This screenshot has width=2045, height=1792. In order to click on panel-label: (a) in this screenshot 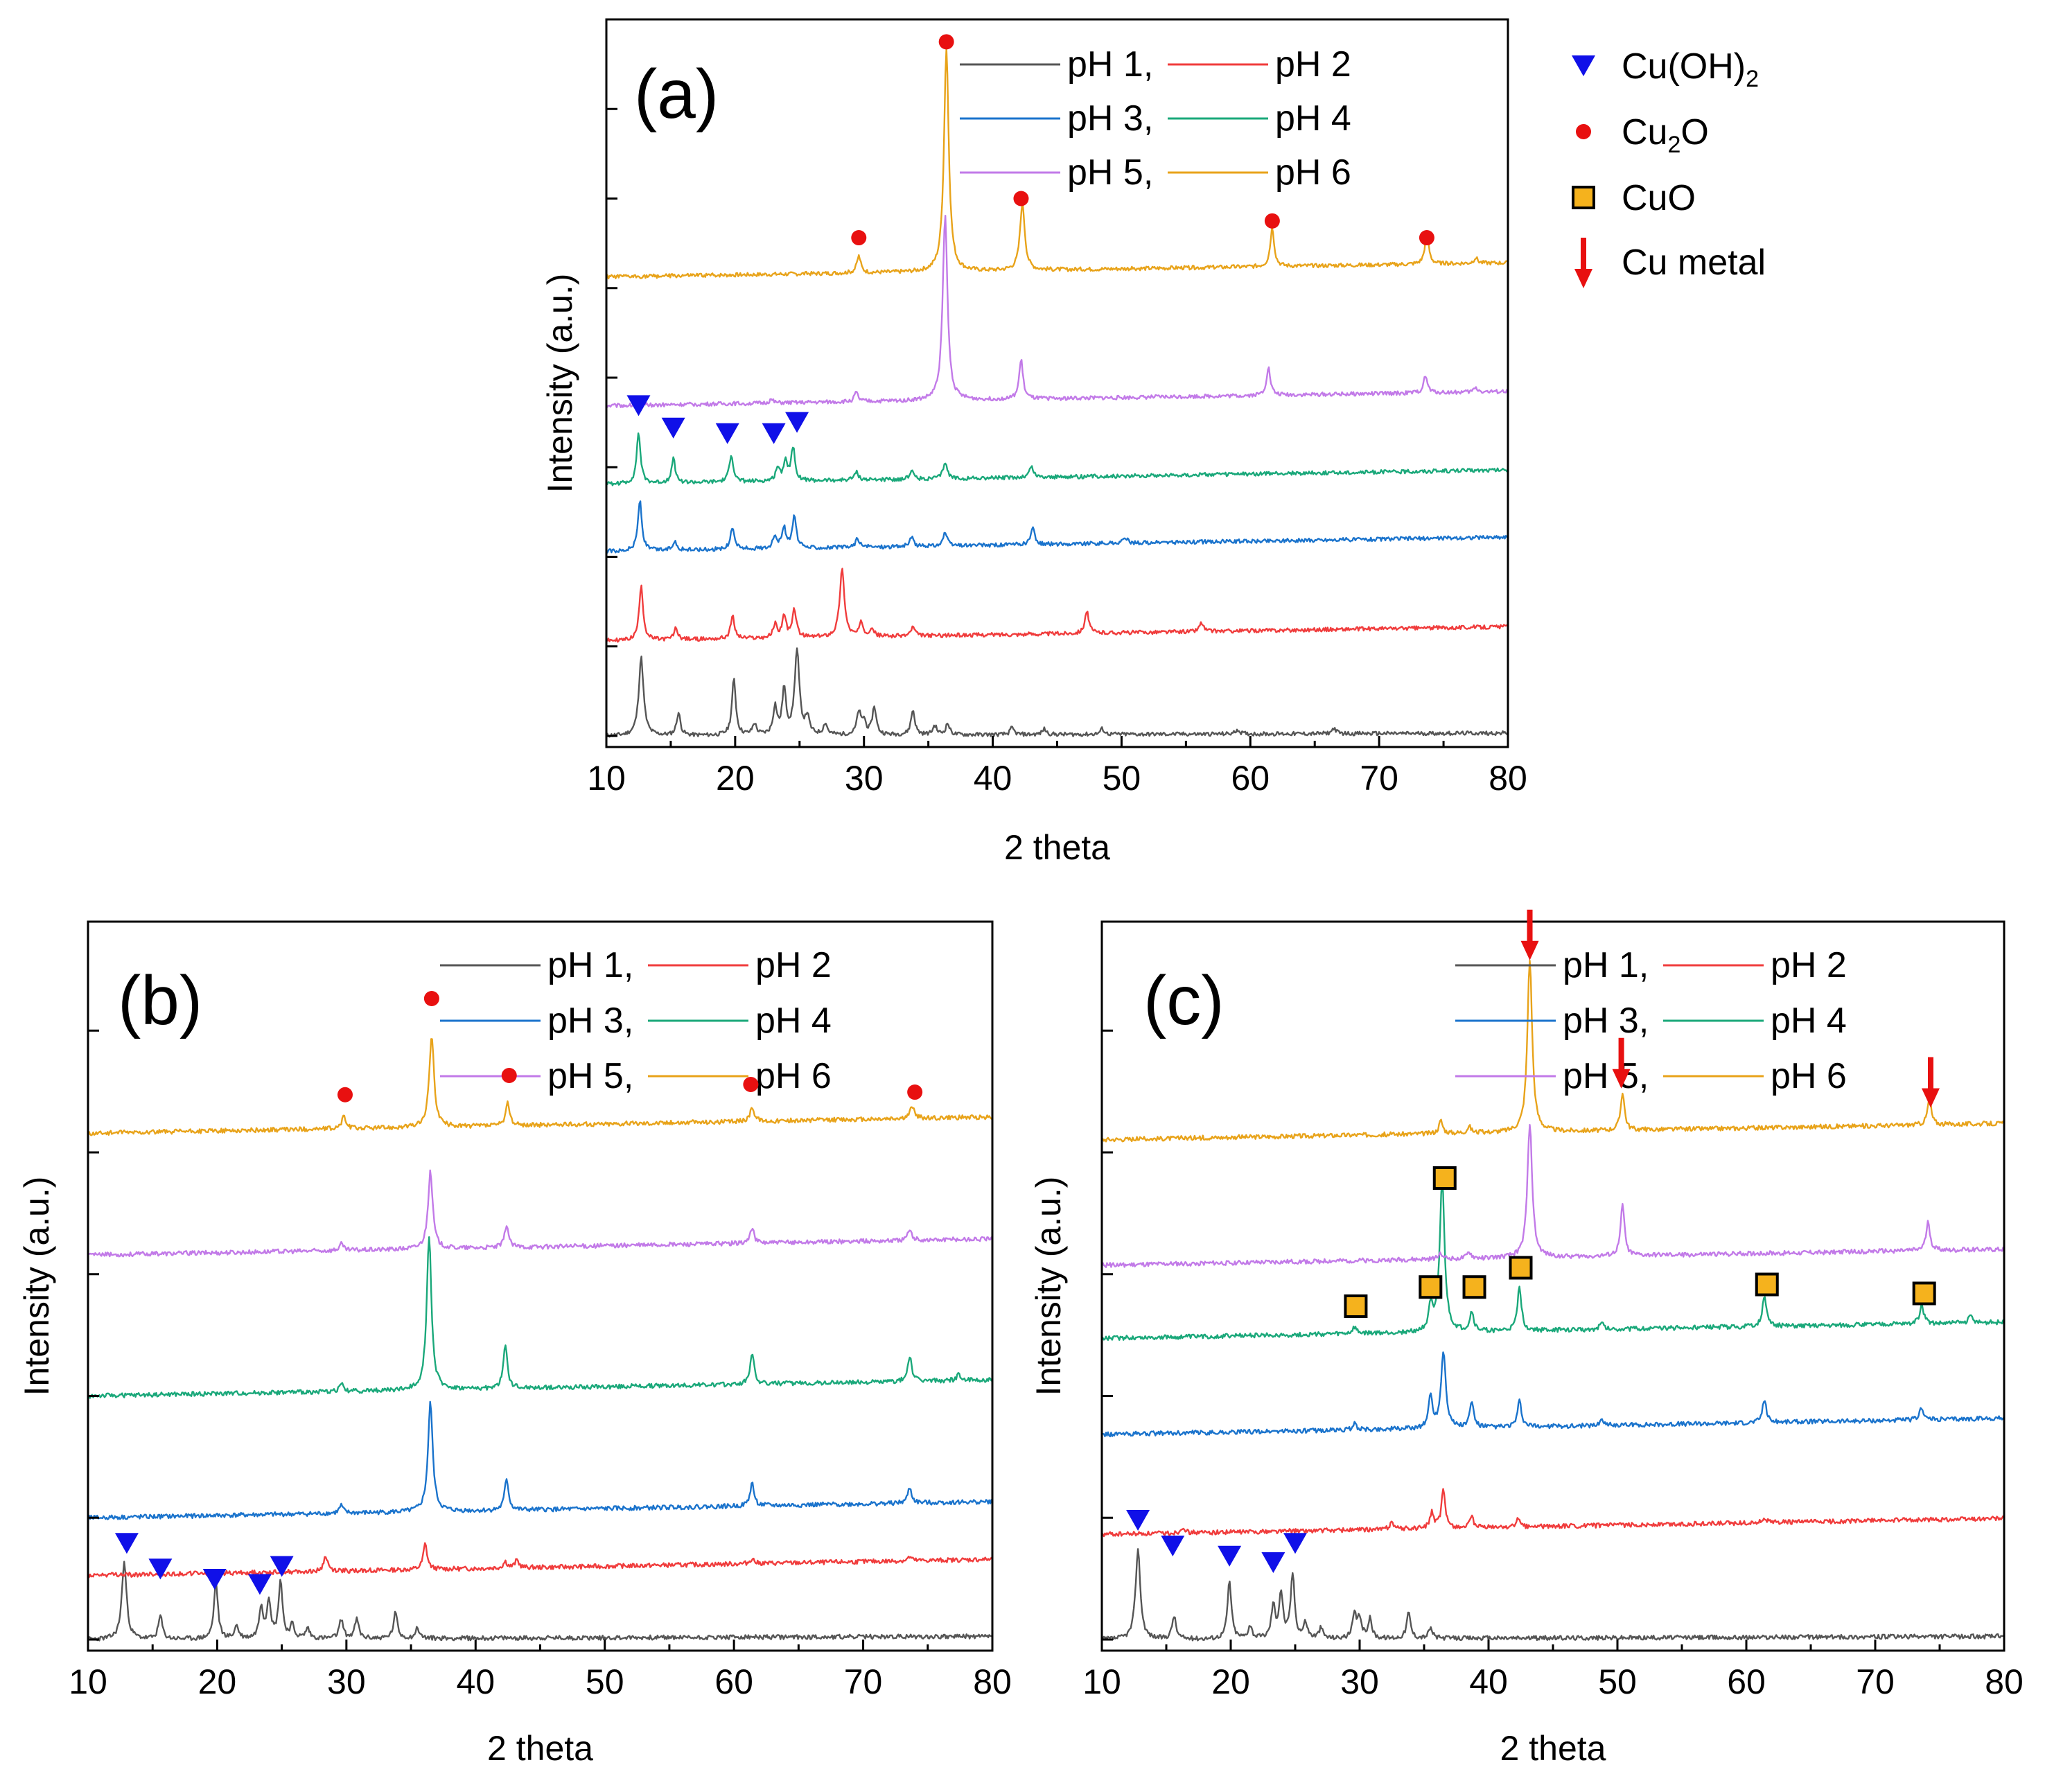, I will do `click(676, 94)`.